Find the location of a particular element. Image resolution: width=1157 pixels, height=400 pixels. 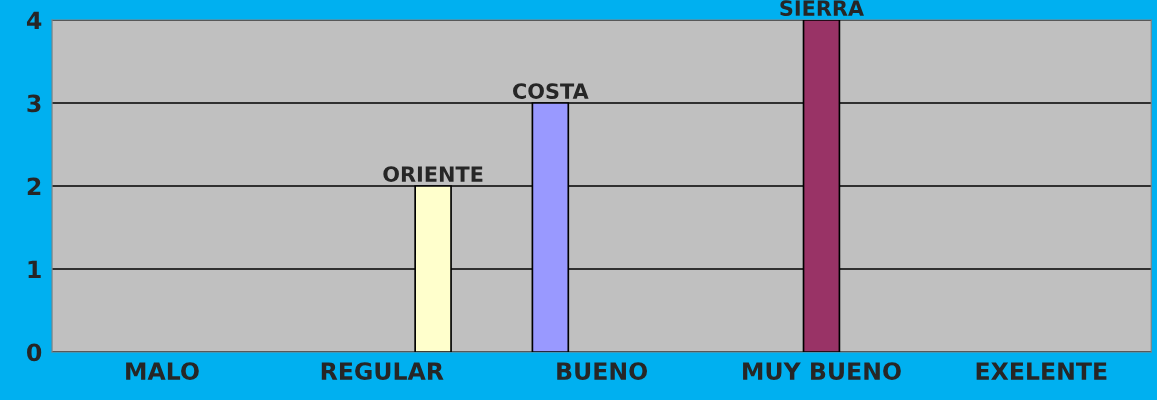

y-tick-label: 2 is located at coordinates (34, 186).